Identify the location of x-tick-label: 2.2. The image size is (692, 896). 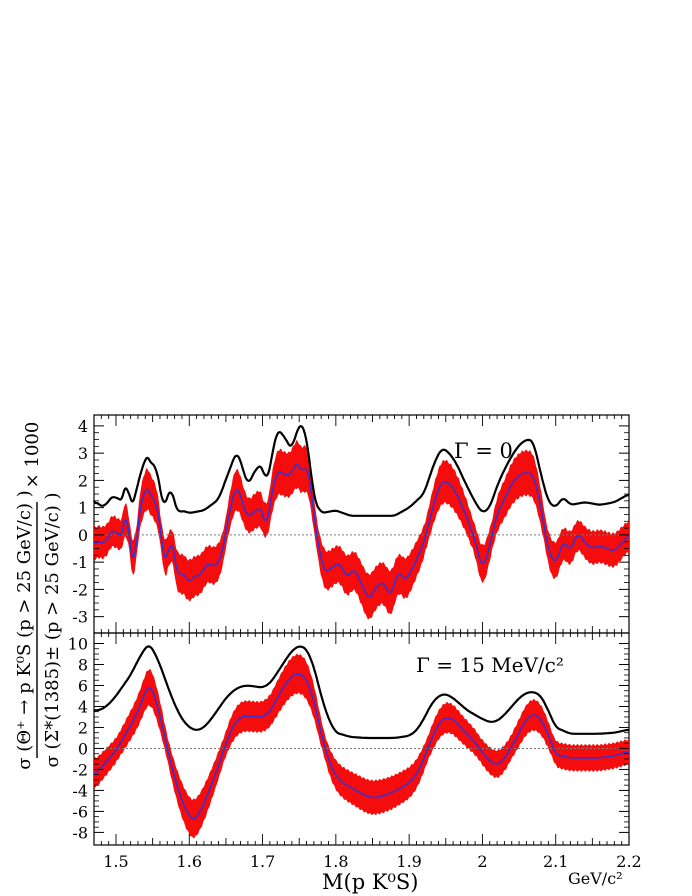
(628, 861).